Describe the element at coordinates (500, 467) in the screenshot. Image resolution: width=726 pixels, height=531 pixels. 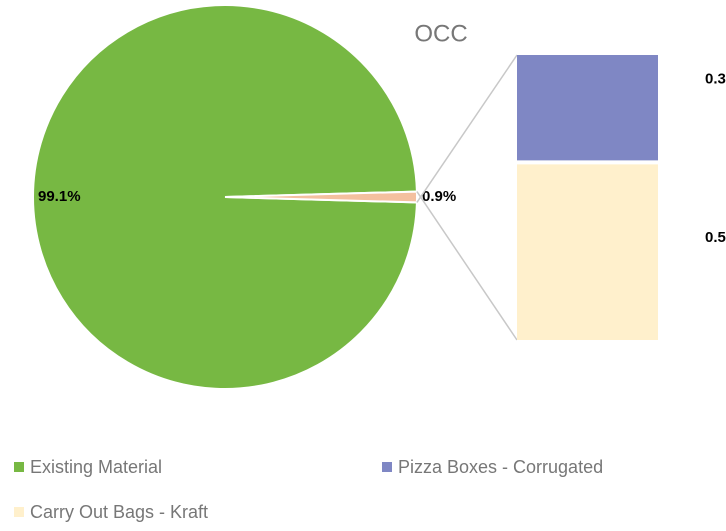
I see `legend-label: Pizza Boxes - Corrugated` at that location.